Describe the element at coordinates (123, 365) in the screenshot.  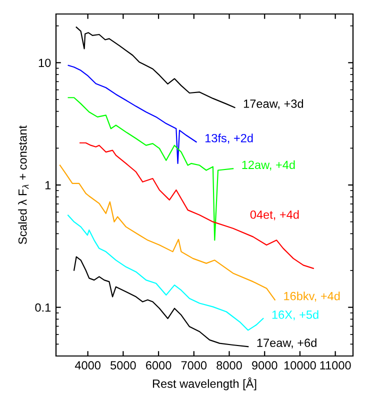
I see `x-tick-label: 5000` at that location.